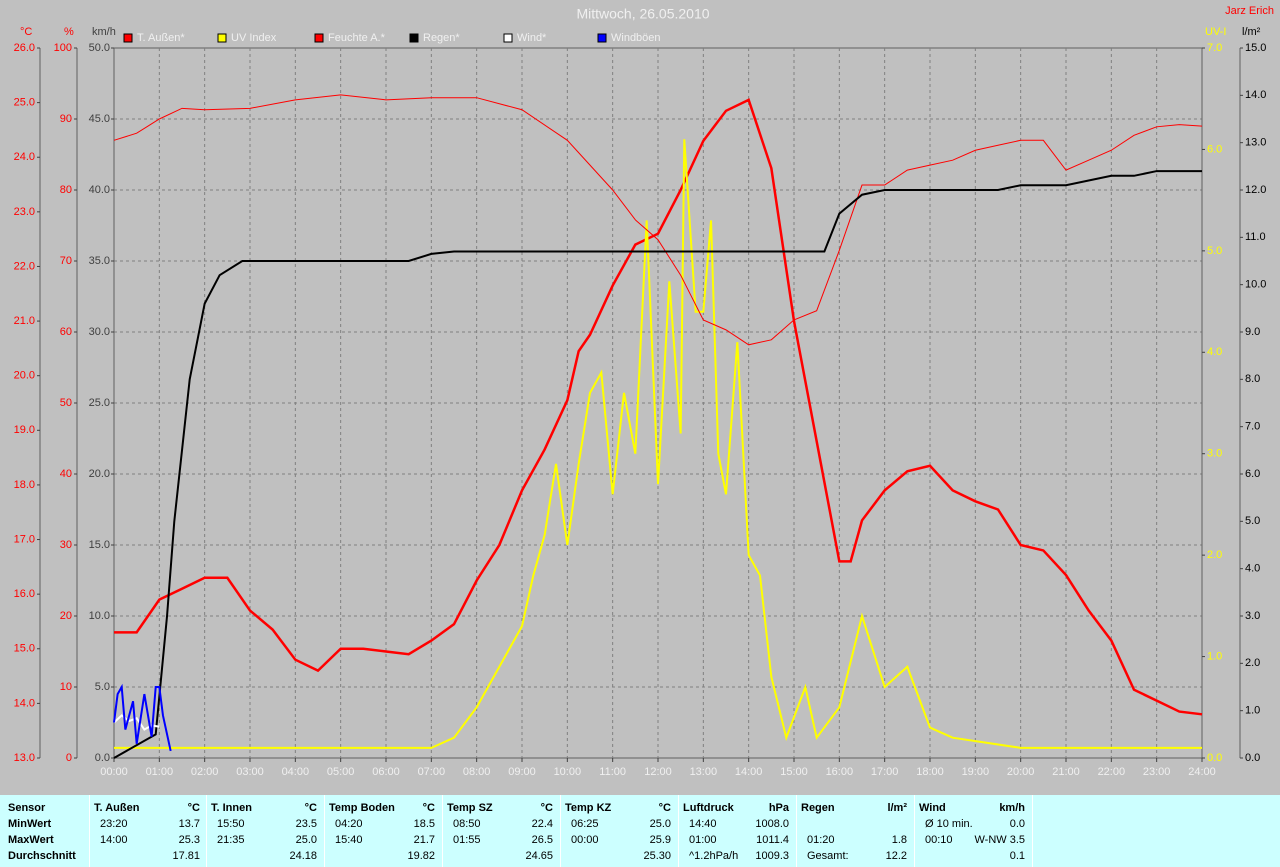 The image size is (1280, 867). I want to click on y-tick-label: 21.0, so click(24, 321).